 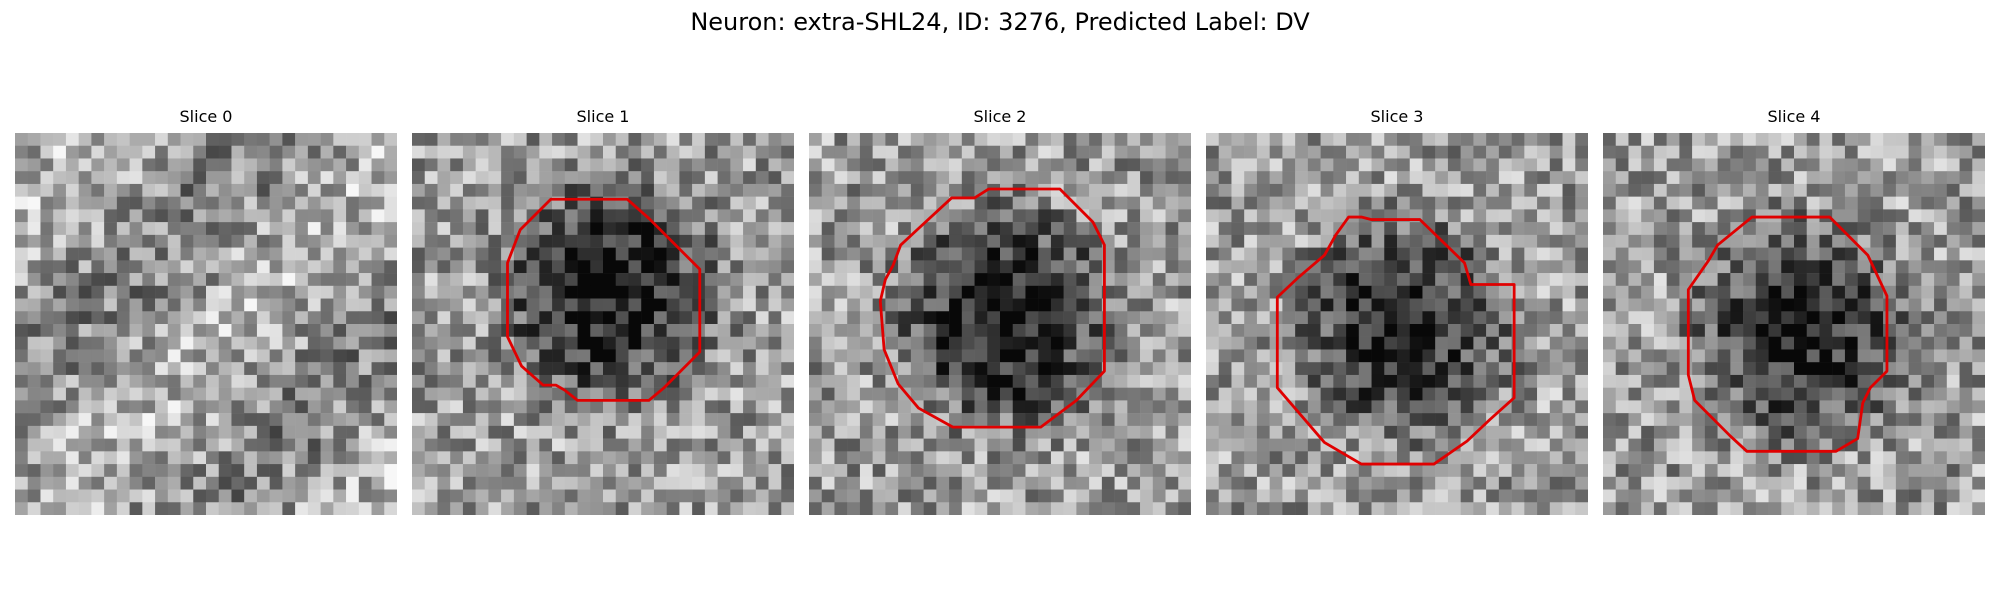 What do you see at coordinates (1397, 116) in the screenshot?
I see `slice-title: Slice 3` at bounding box center [1397, 116].